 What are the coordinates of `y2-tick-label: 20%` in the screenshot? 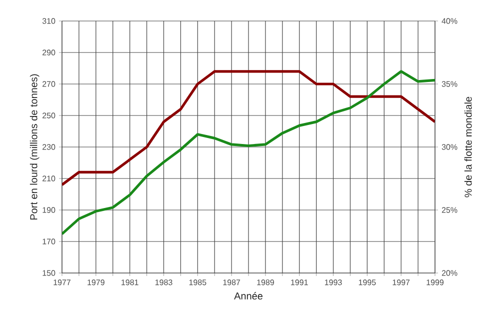 It's located at (450, 273).